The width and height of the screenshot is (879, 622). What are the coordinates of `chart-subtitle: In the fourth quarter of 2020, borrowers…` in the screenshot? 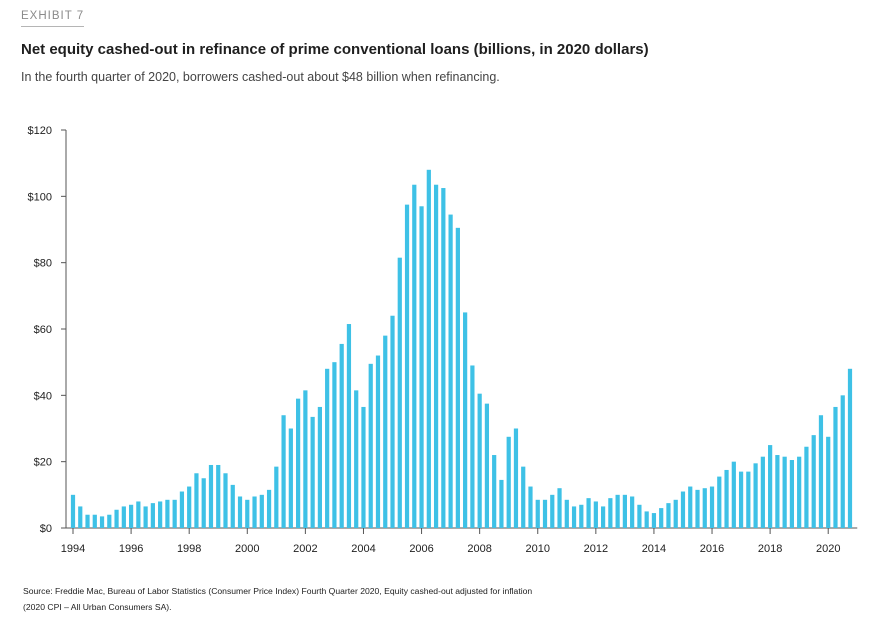 It's located at (260, 77).